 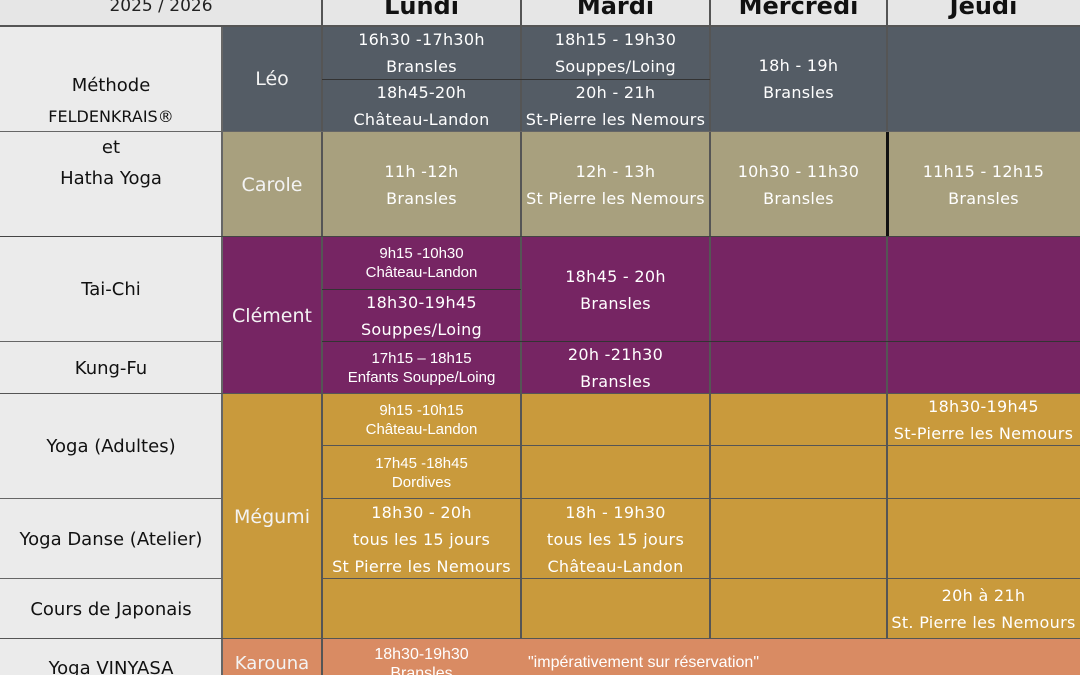 I want to click on slot-leo-mardi-2: 20h - 21h St-Pierre les Nemours, so click(x=615, y=106).